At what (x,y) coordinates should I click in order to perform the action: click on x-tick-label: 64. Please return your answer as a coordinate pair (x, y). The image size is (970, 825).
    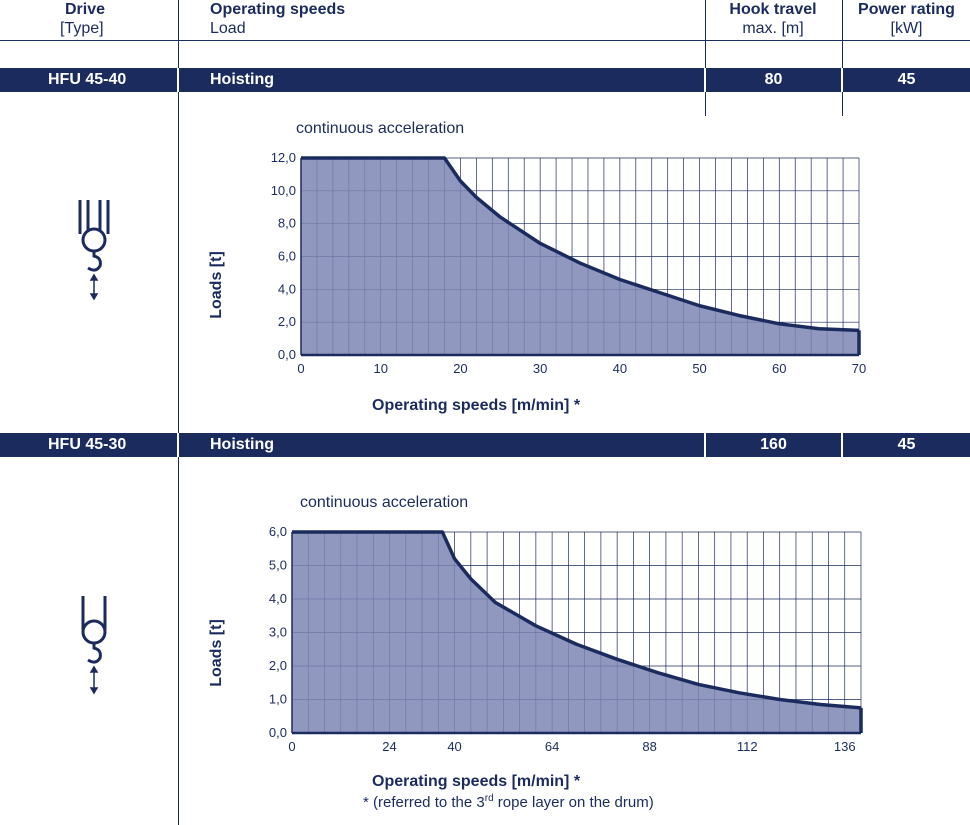
    Looking at the image, I should click on (552, 746).